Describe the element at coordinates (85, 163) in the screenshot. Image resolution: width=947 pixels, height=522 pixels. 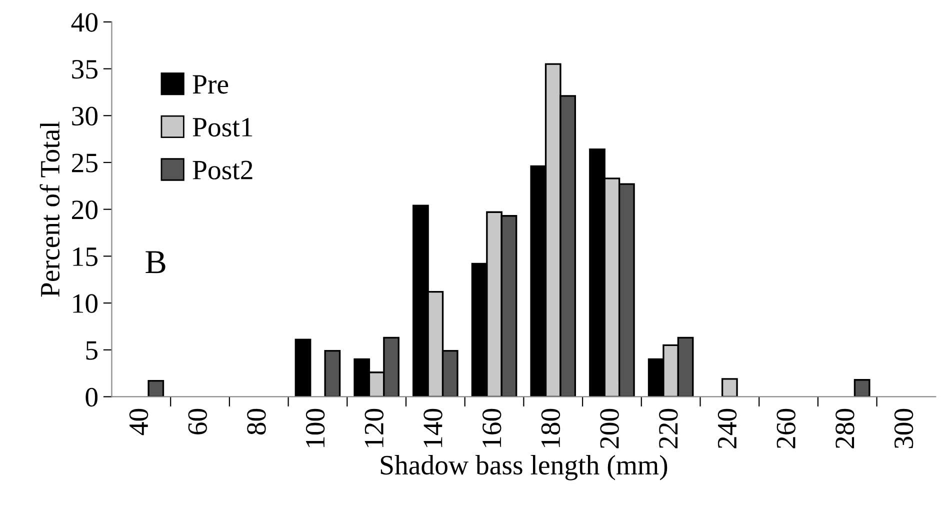
I see `y-tick-label: 25` at that location.